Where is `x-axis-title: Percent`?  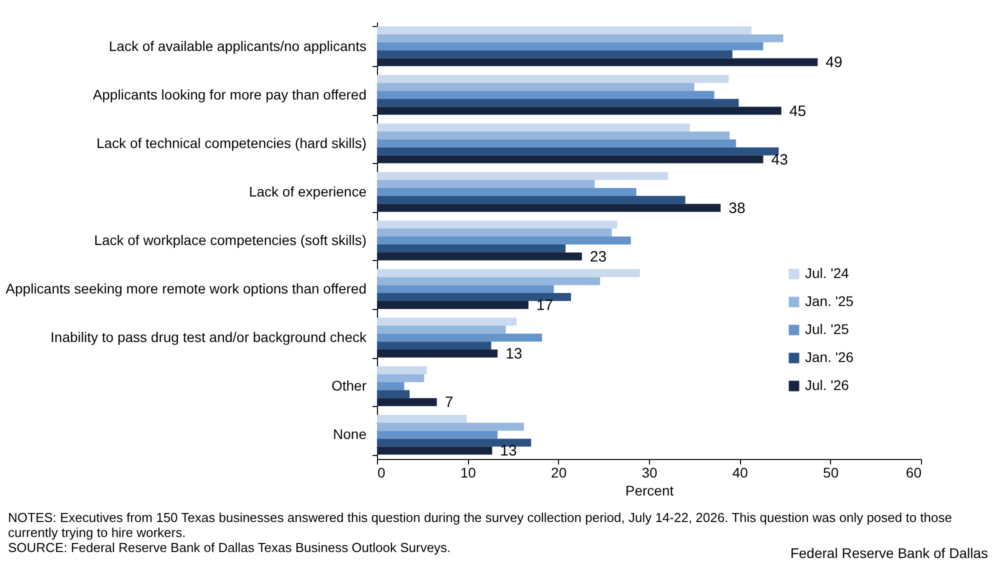
x-axis-title: Percent is located at coordinates (649, 490).